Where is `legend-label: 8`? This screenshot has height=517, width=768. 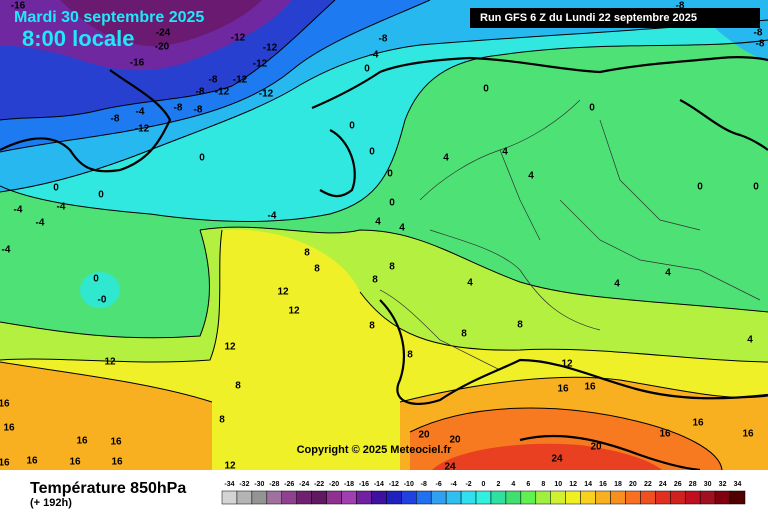 legend-label: 8 is located at coordinates (543, 484).